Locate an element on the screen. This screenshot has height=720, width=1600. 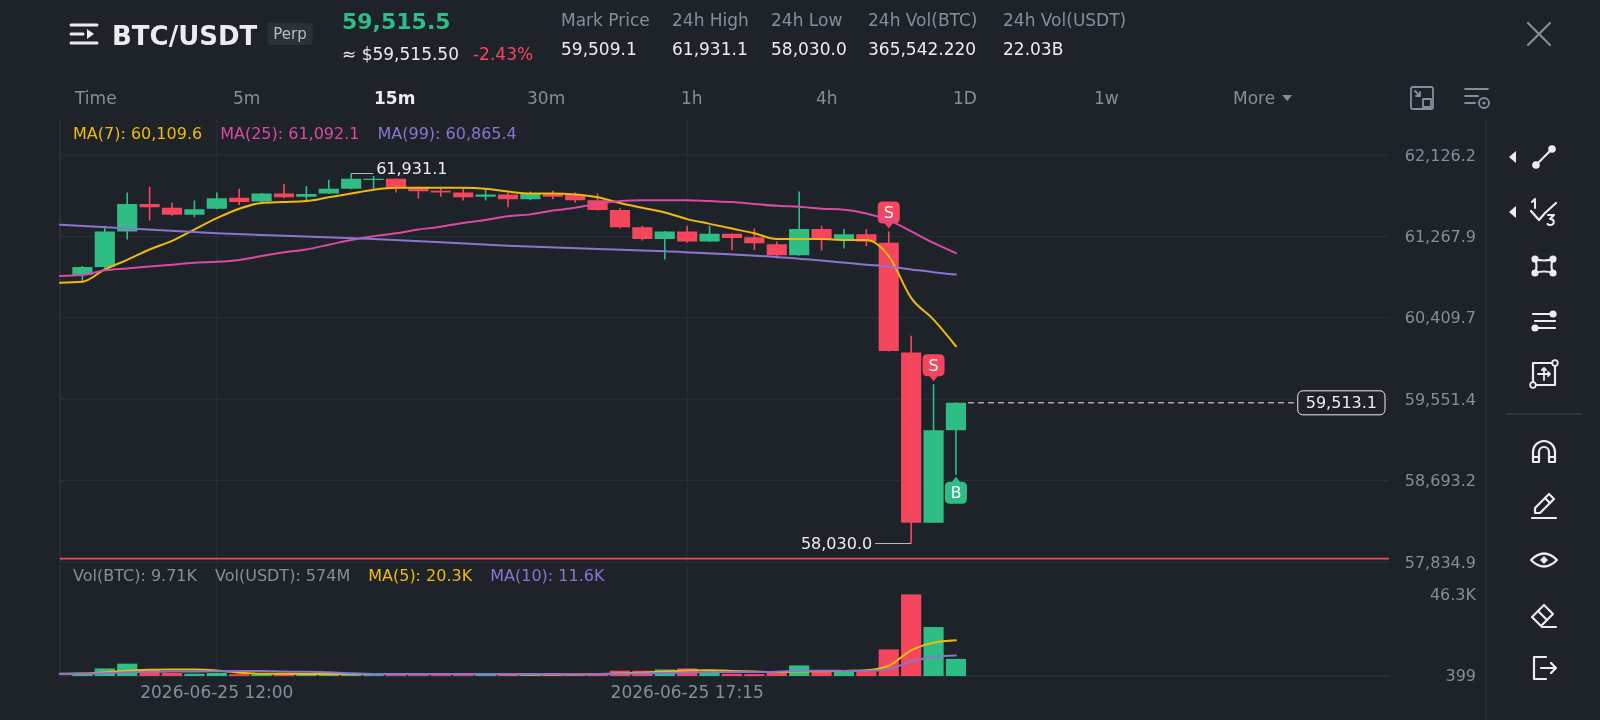
text: MA(99): 60,865.4 is located at coordinates (447, 133).